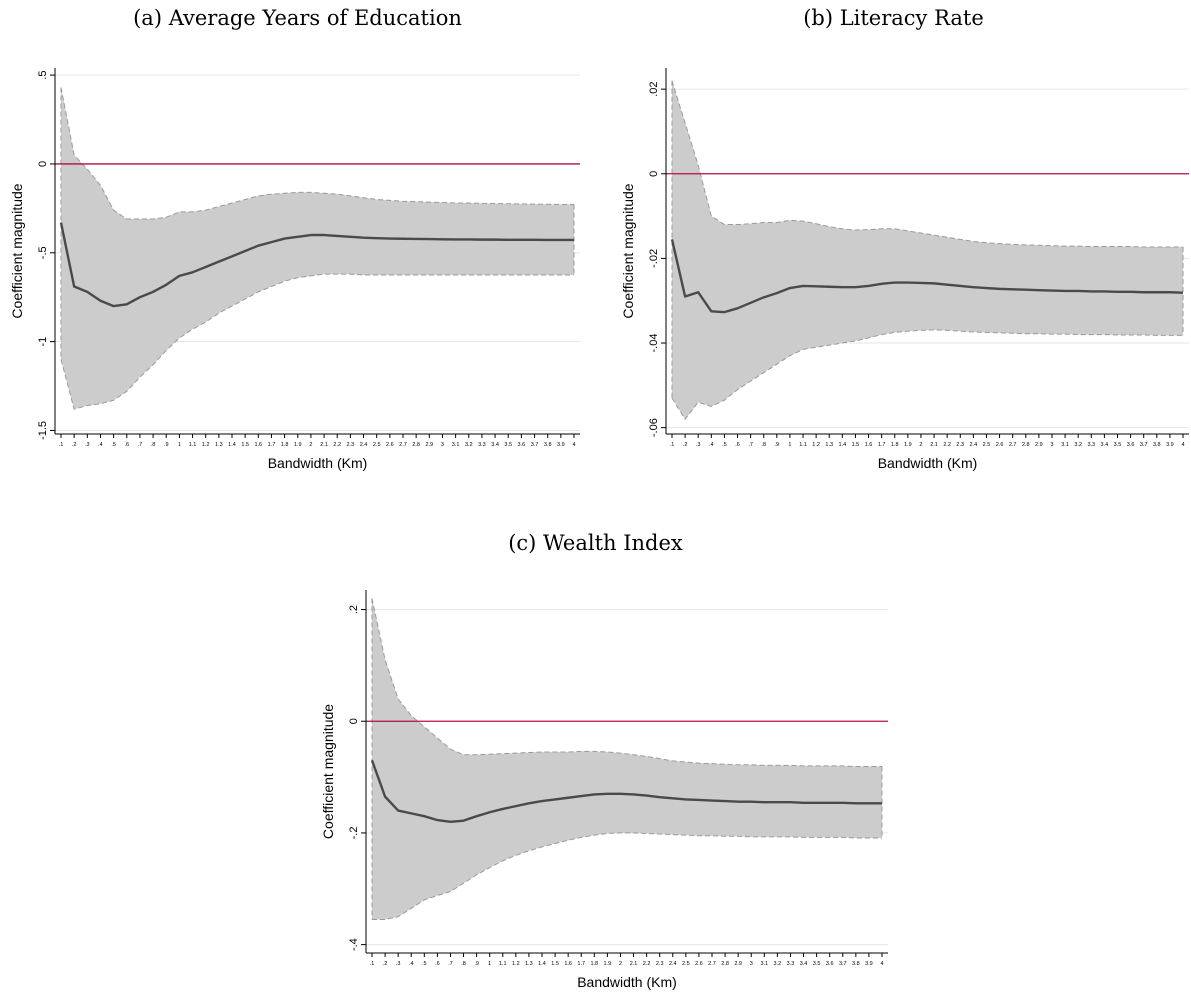  I want to click on y-tick-label: .2, so click(354, 609).